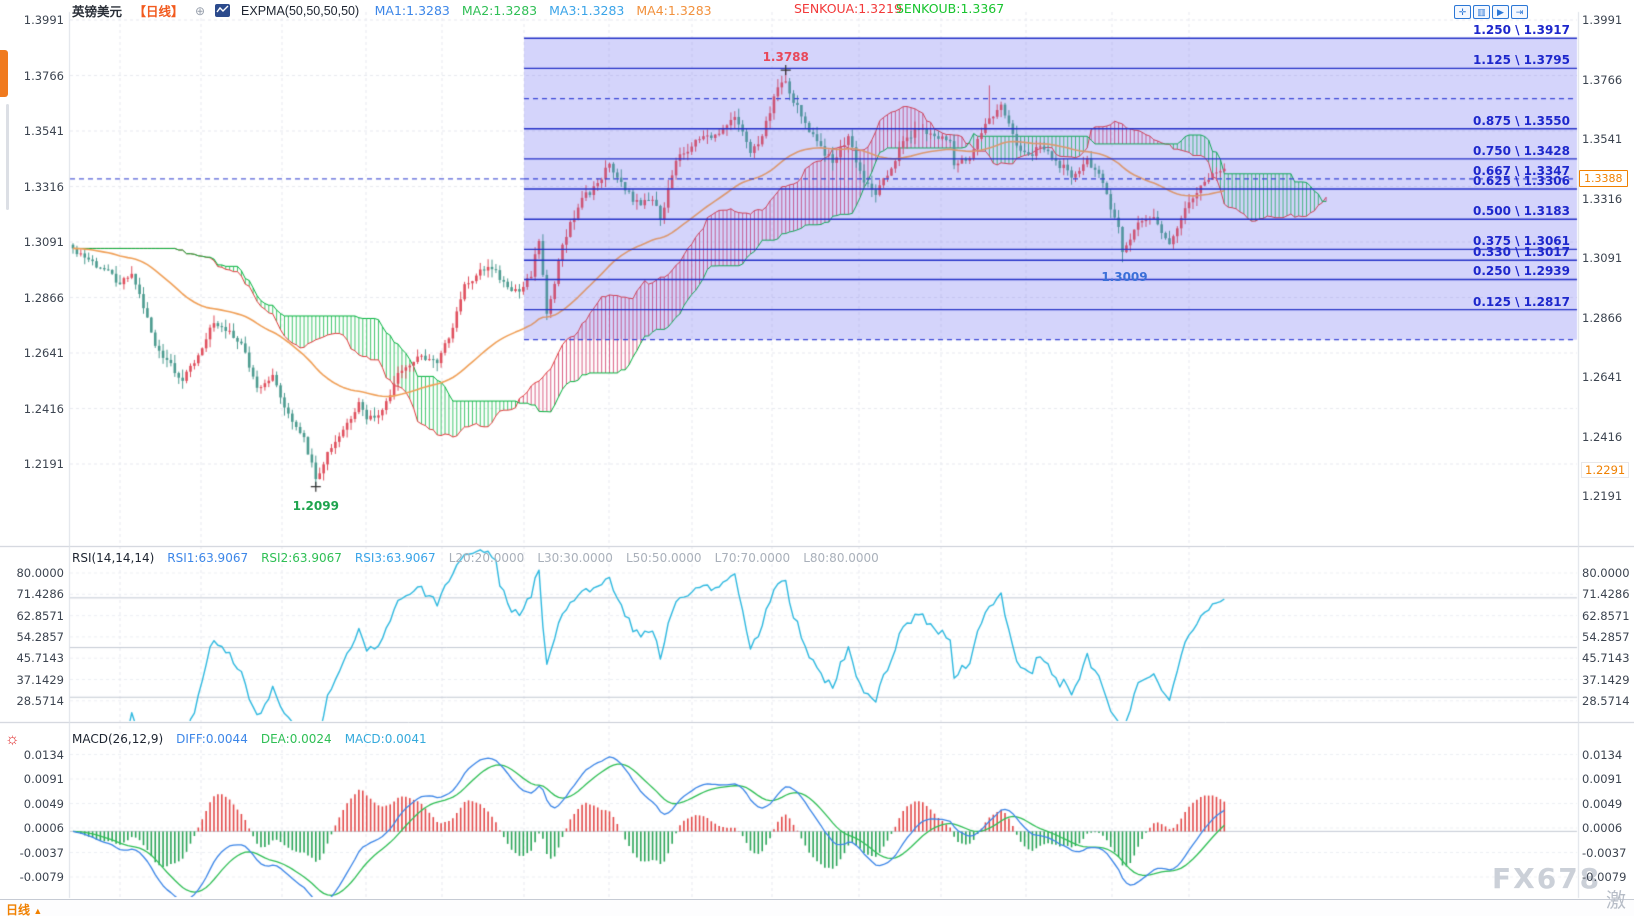 Image resolution: width=1634 pixels, height=916 pixels. What do you see at coordinates (113, 558) in the screenshot?
I see `rsi-title: RSI(14,14,14)` at bounding box center [113, 558].